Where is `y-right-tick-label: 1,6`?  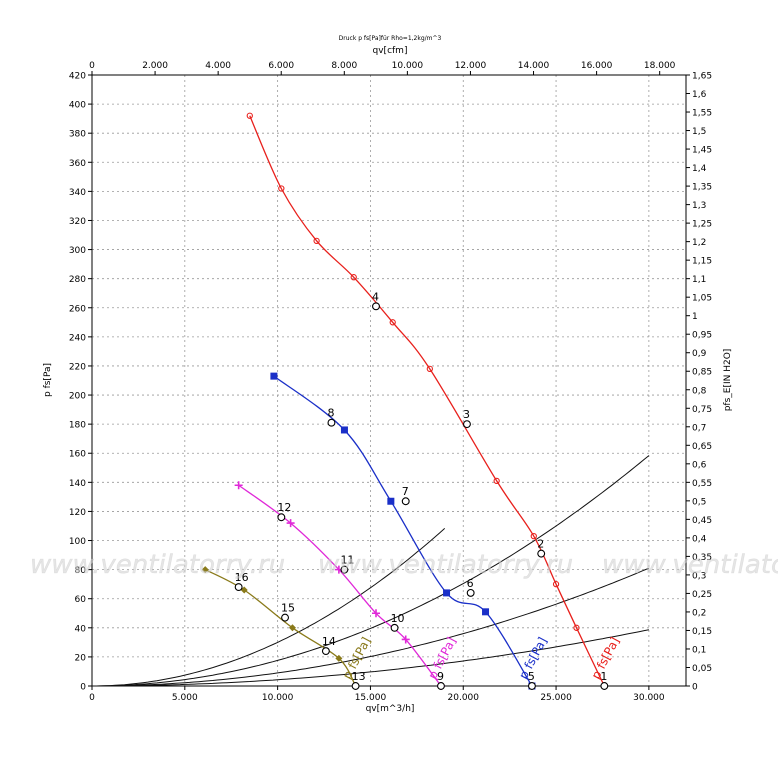
y-right-tick-label: 1,6 is located at coordinates (699, 95).